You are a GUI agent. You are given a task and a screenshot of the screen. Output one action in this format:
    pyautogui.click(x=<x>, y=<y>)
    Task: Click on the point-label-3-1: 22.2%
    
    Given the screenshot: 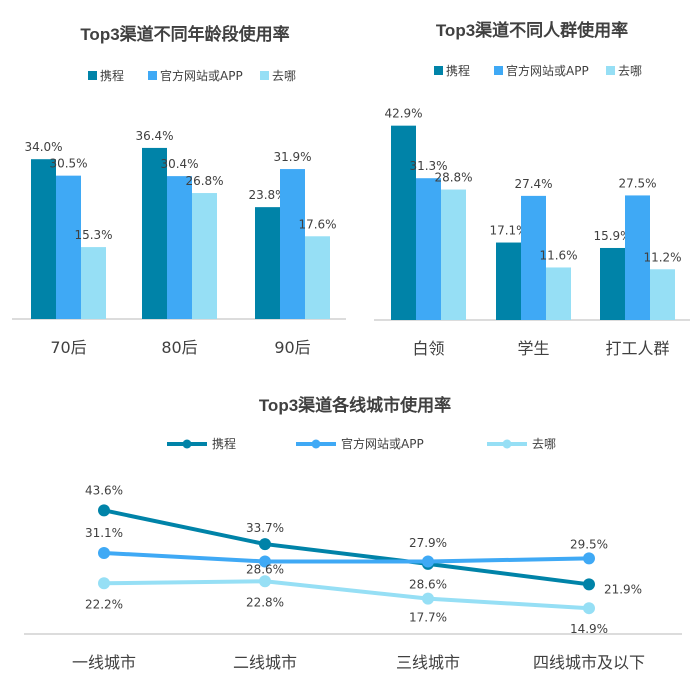 What is the action you would take?
    pyautogui.click(x=104, y=604)
    